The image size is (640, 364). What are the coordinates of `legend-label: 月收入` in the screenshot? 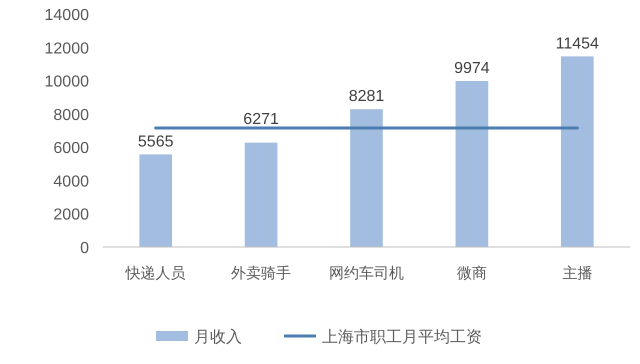 It's located at (218, 337).